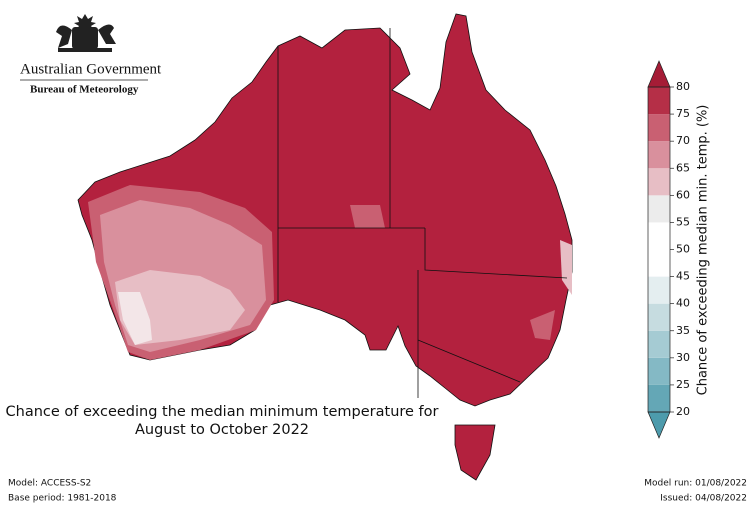 The image size is (754, 505). What do you see at coordinates (695, 484) in the screenshot?
I see `footer-model-run: Model run: 01/08/2022` at bounding box center [695, 484].